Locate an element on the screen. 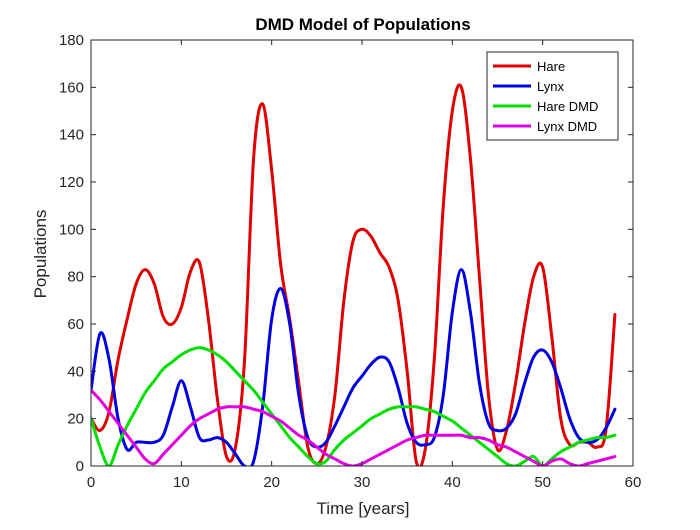  x-tick-label: 60 is located at coordinates (633, 482).